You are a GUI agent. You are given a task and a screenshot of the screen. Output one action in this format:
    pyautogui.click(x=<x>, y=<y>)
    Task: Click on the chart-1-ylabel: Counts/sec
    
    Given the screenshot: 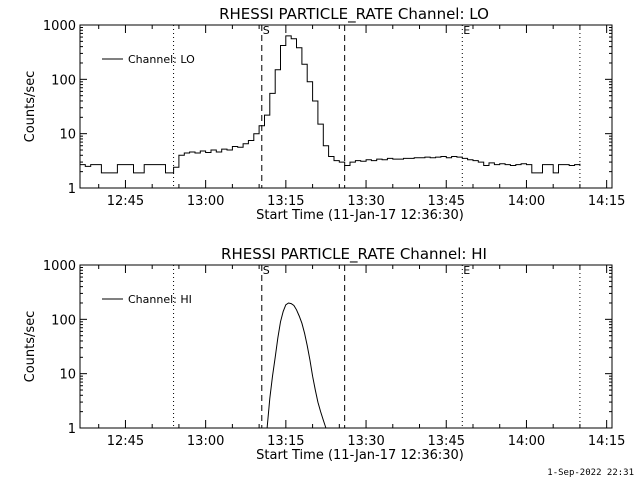 What is the action you would take?
    pyautogui.click(x=30, y=347)
    